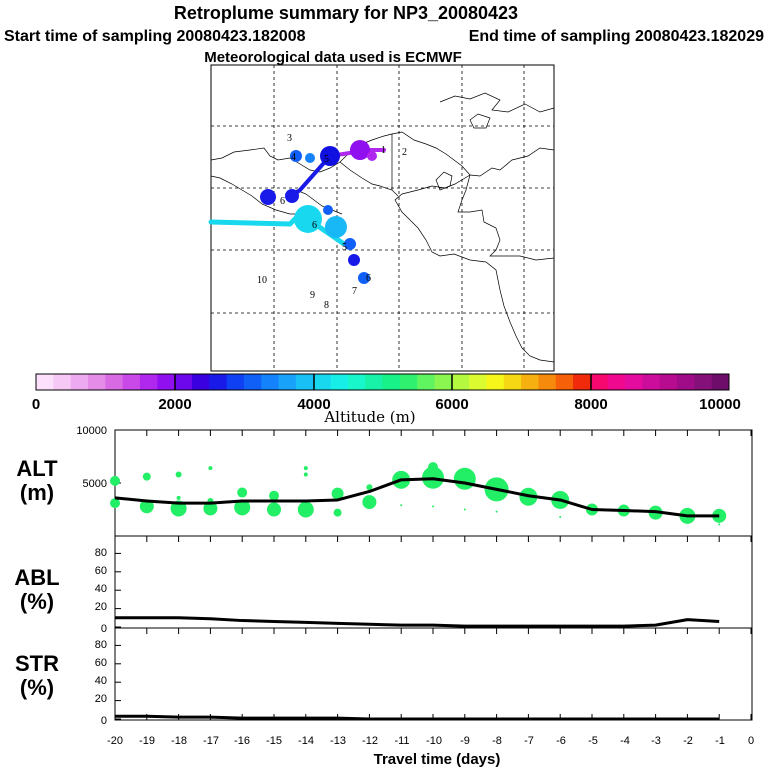 The width and height of the screenshot is (768, 768). I want to click on figure-title: Retroplume summary for NP3_20080423, so click(346, 13).